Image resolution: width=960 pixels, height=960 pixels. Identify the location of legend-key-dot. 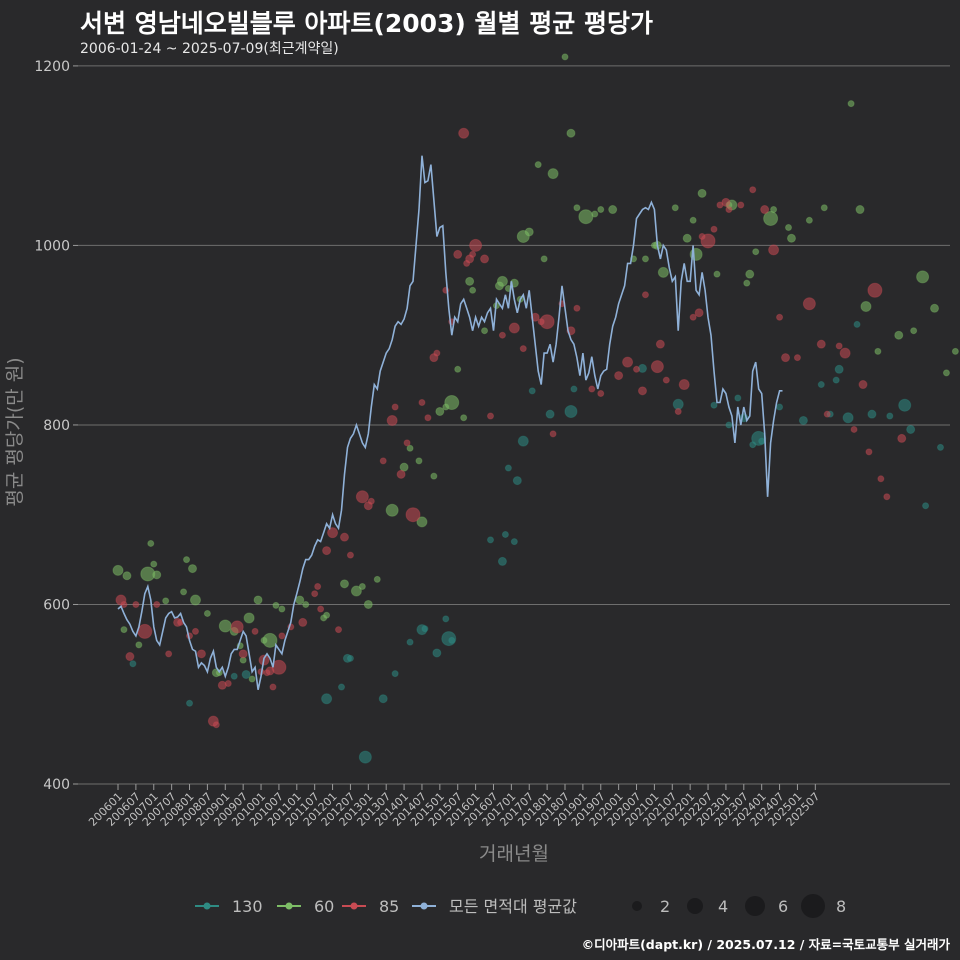
(354, 906).